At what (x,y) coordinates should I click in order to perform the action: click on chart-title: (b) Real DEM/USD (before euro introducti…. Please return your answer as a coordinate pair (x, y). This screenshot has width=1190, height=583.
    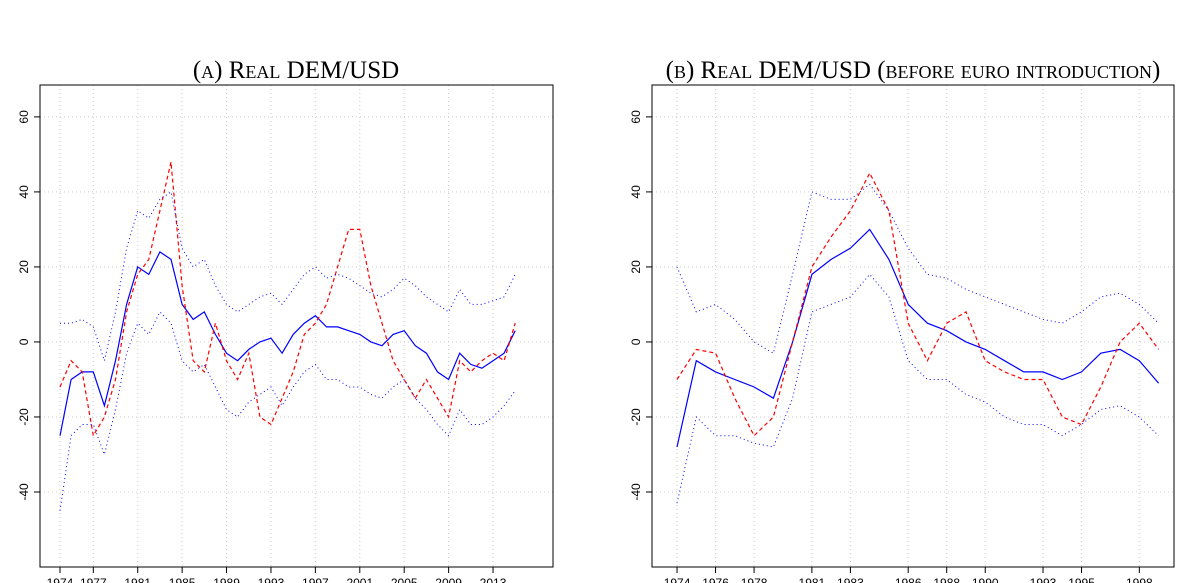
    Looking at the image, I should click on (913, 70).